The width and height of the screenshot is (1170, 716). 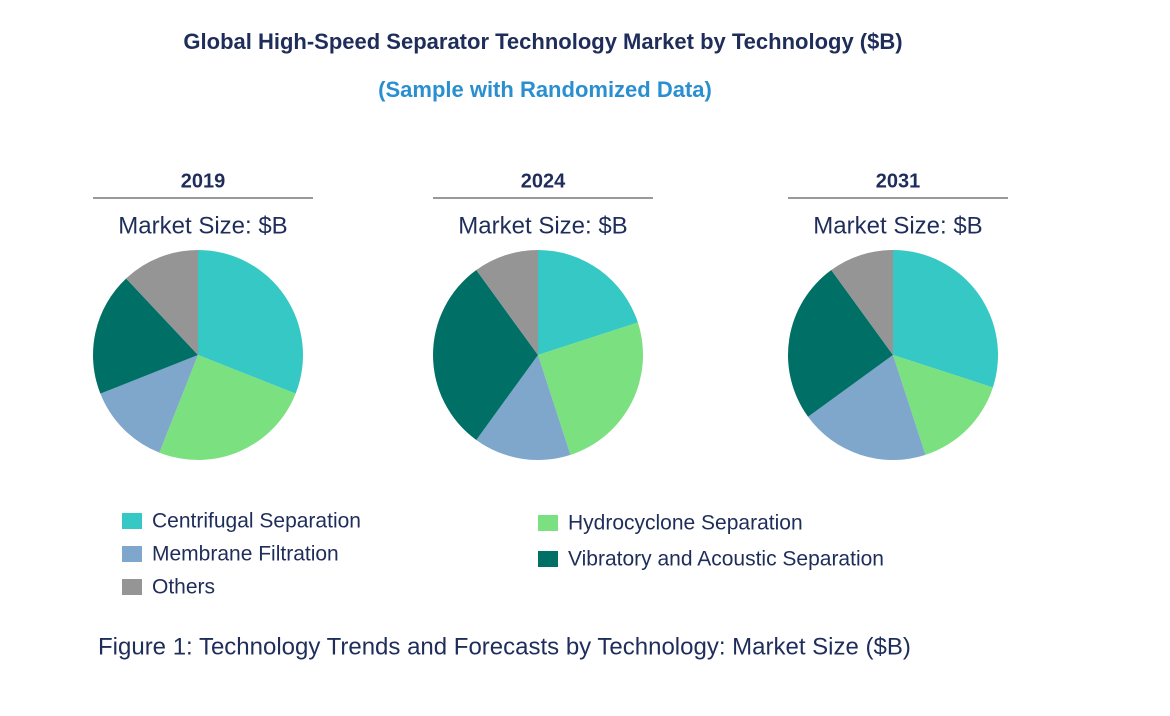 What do you see at coordinates (898, 181) in the screenshot?
I see `pie-title: 2031` at bounding box center [898, 181].